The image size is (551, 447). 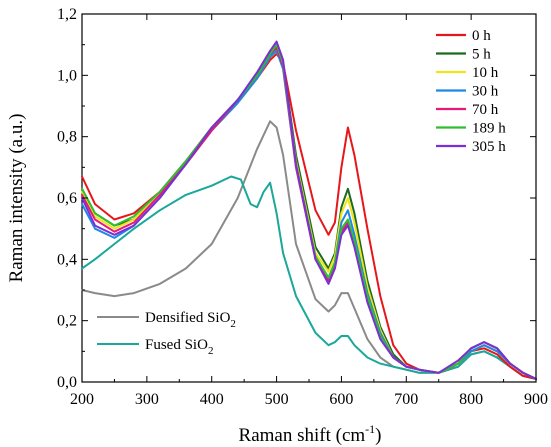 I want to click on x-tick-label: 400, so click(x=212, y=399).